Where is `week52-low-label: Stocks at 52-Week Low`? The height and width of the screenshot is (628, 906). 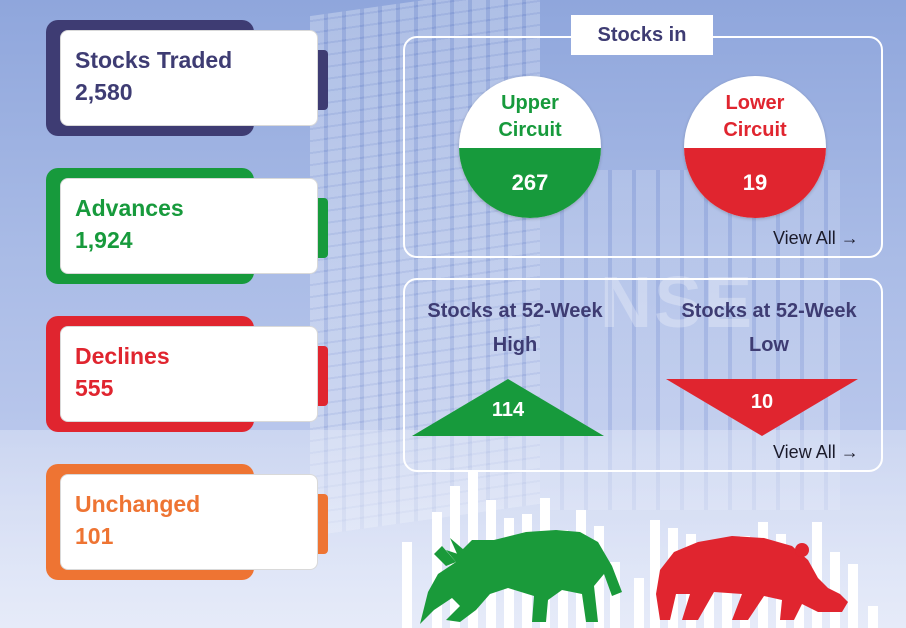 week52-low-label: Stocks at 52-Week Low is located at coordinates (769, 328).